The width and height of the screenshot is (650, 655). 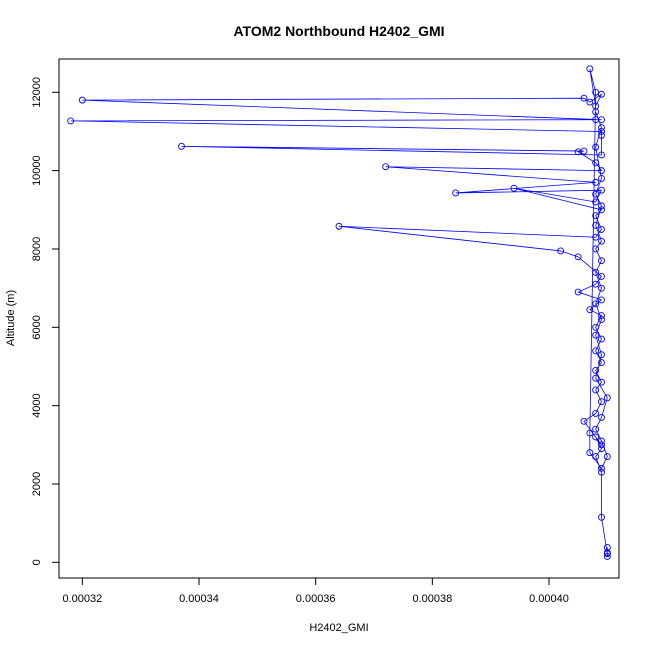 I want to click on x-axis-label: H2402_GMI, so click(x=338, y=628).